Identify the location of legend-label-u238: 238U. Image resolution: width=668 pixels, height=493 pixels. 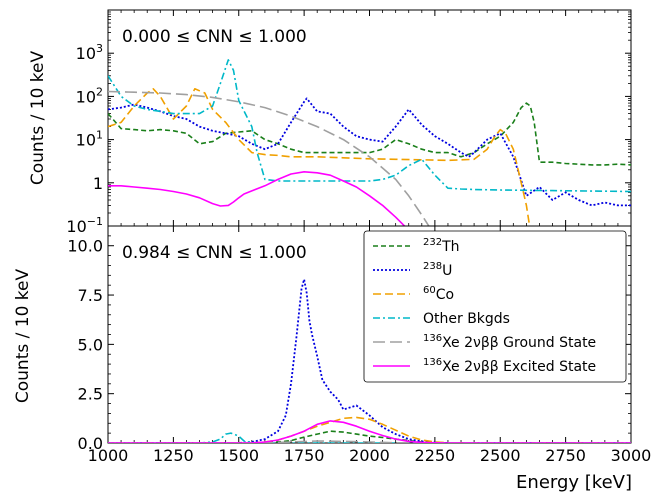
(437, 270).